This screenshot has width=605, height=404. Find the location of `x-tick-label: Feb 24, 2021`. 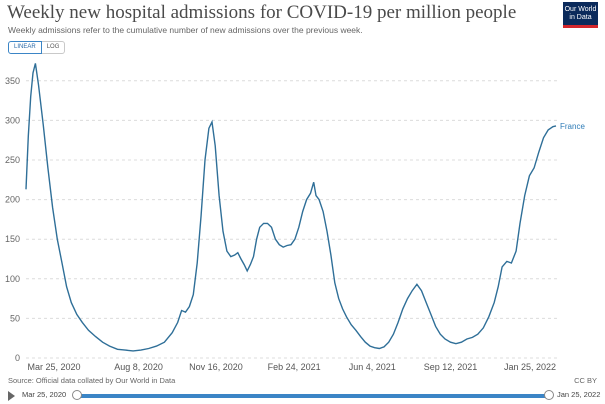

x-tick-label: Feb 24, 2021 is located at coordinates (294, 367).